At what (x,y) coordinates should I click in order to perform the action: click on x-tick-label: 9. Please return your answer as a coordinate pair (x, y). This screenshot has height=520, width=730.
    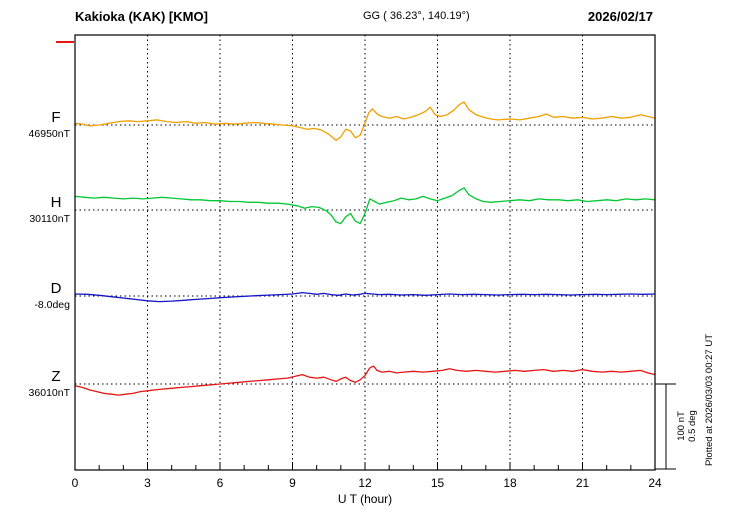
    Looking at the image, I should click on (292, 483).